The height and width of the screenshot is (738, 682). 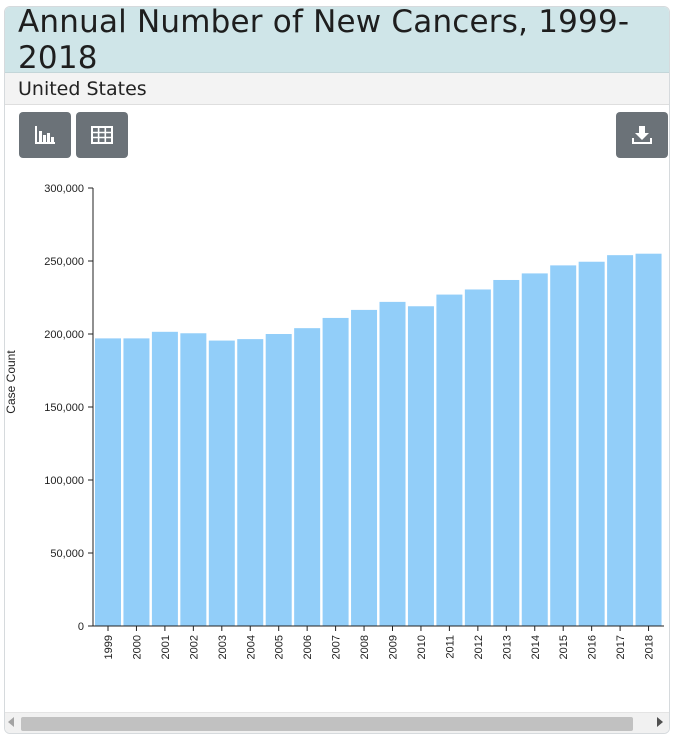 I want to click on x-tick-label-2007: 2007, so click(x=337, y=647).